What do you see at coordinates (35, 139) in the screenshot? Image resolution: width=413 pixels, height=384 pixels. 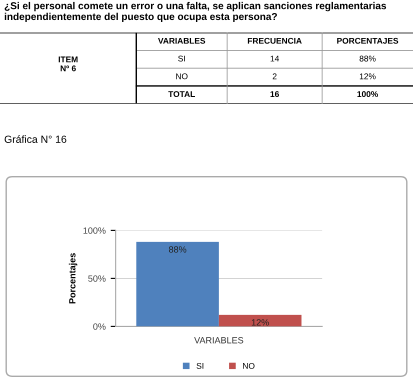 I see `text: Gráfica N° 16` at bounding box center [35, 139].